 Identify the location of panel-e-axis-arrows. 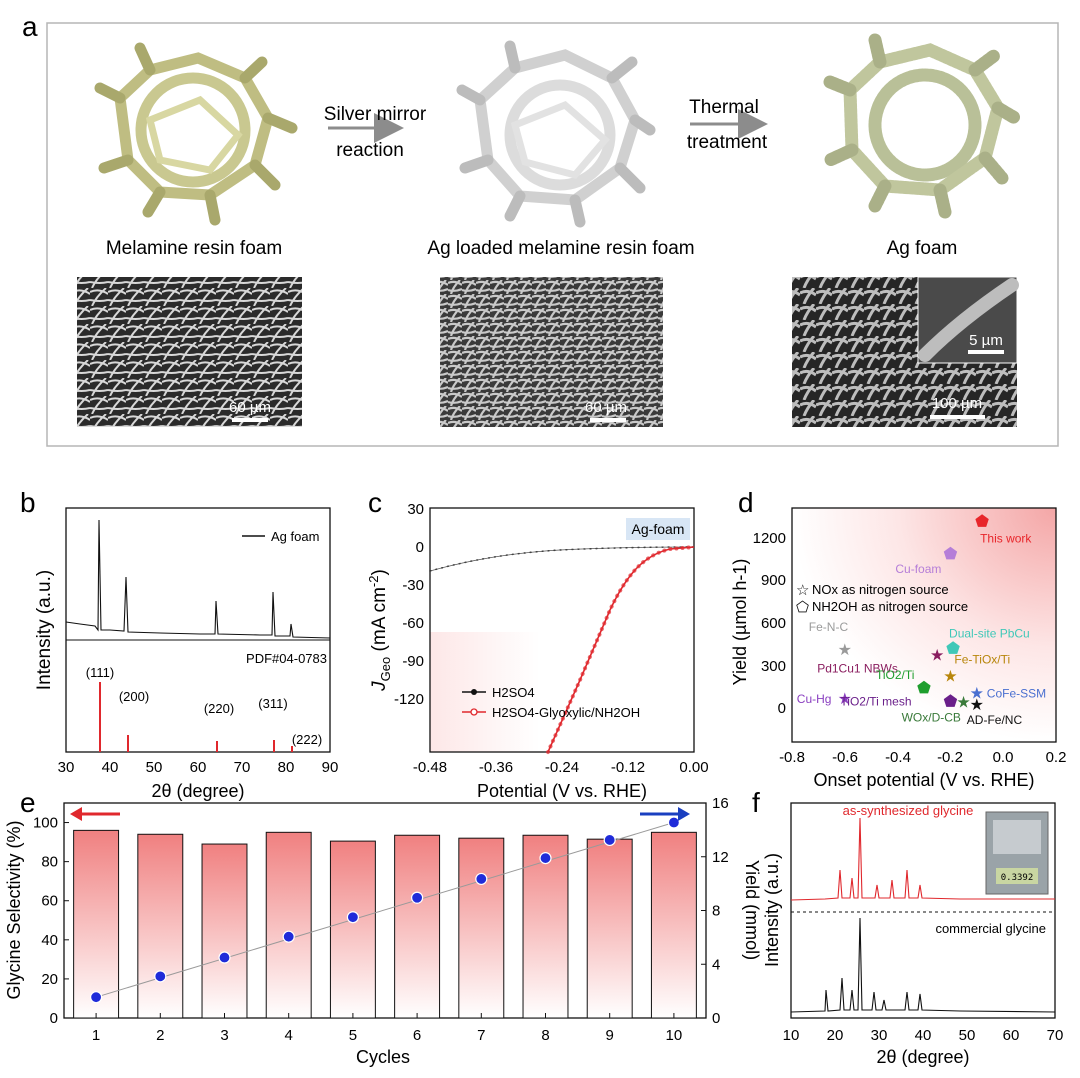
(380, 814).